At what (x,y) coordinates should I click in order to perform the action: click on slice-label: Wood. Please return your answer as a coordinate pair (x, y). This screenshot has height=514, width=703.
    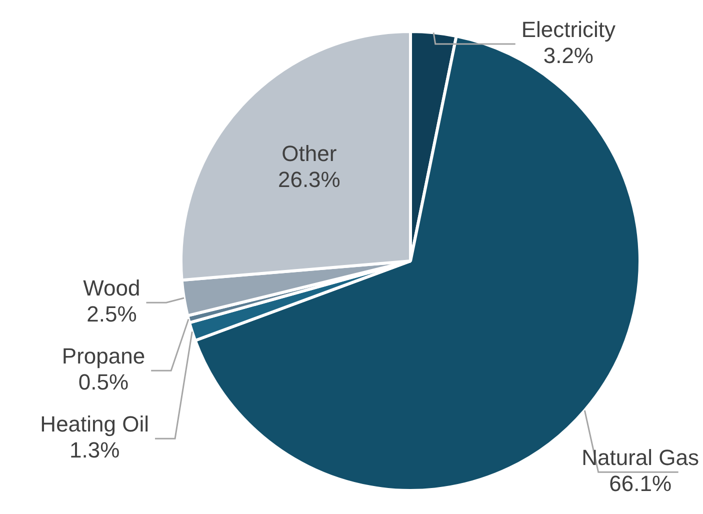
    Looking at the image, I should click on (111, 288).